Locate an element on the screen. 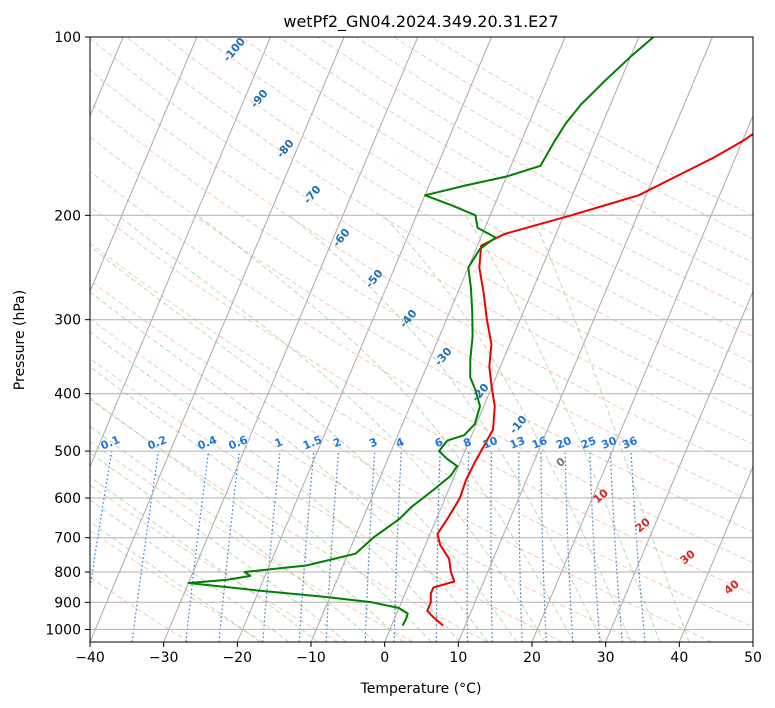 The width and height of the screenshot is (775, 708). y-axis-label: Pressure (hPa) is located at coordinates (20, 340).